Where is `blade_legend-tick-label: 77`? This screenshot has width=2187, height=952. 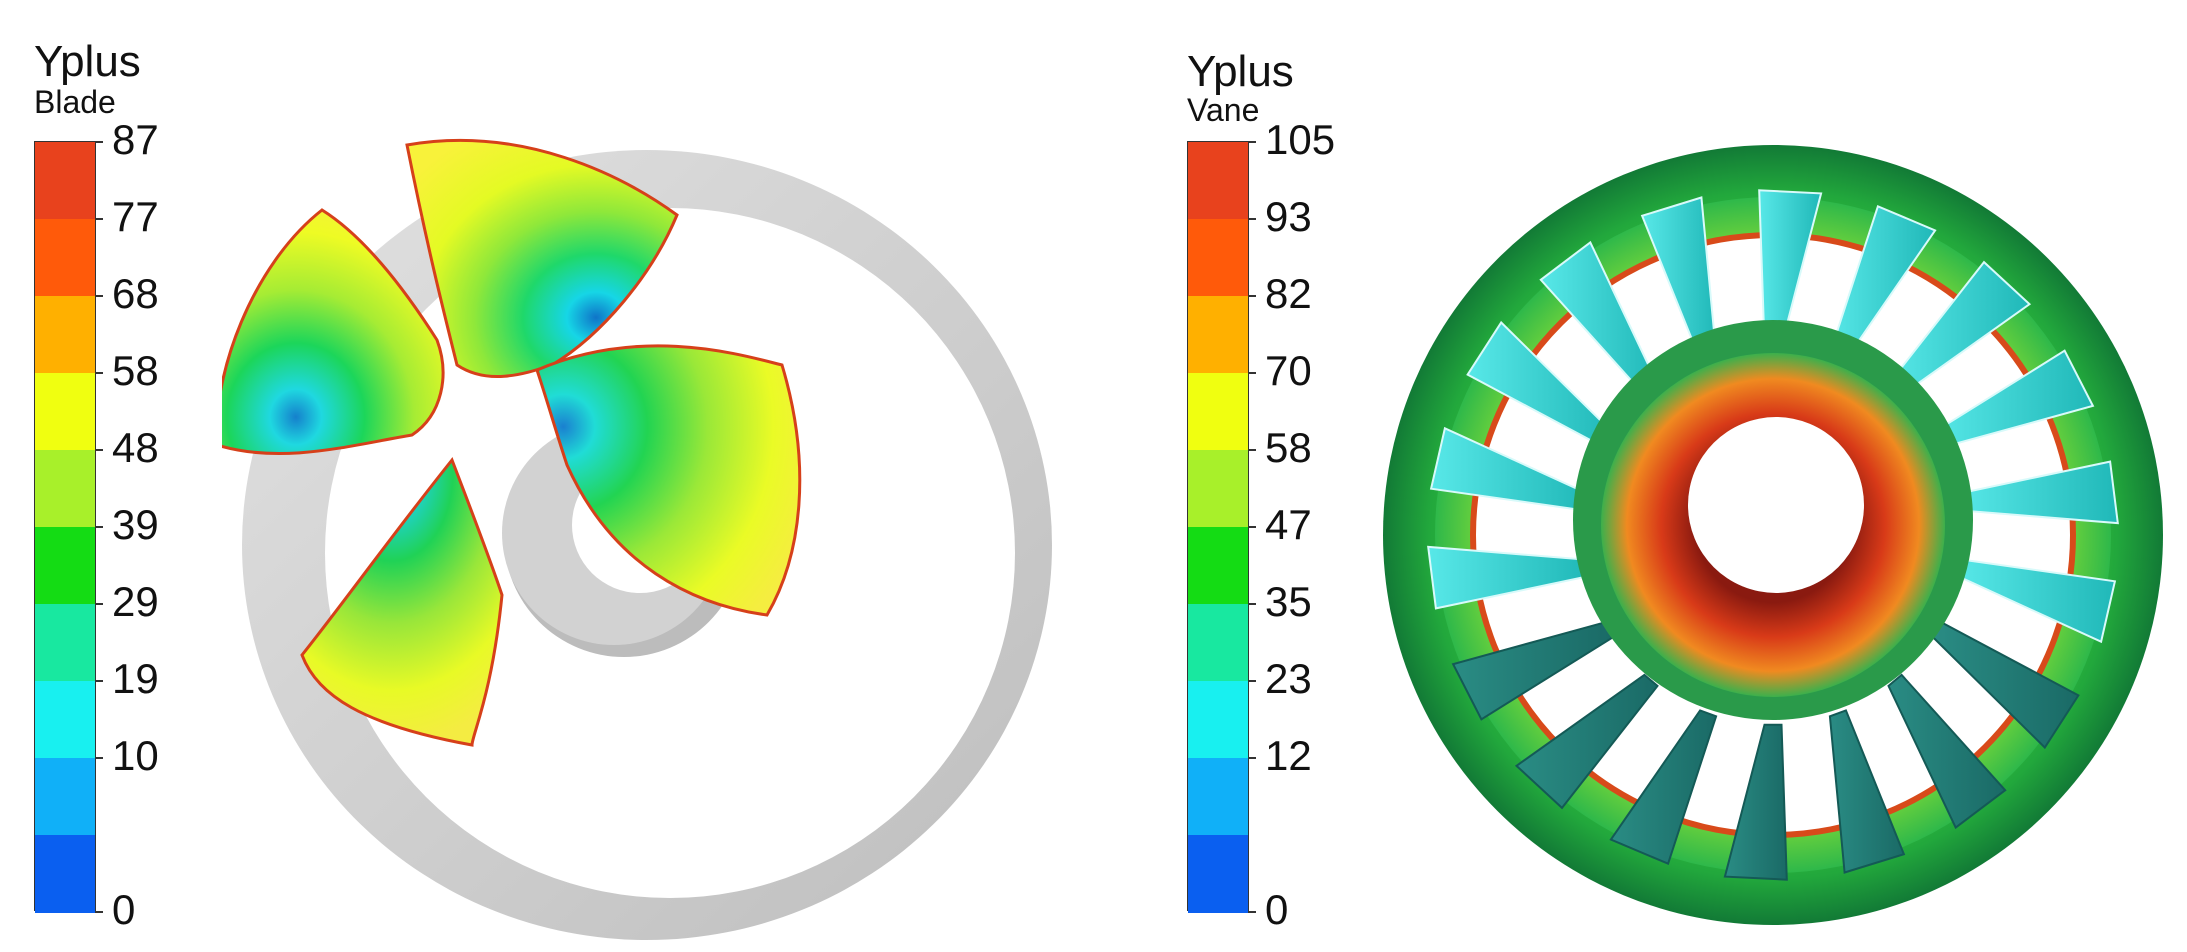 blade_legend-tick-label: 77 is located at coordinates (135, 216).